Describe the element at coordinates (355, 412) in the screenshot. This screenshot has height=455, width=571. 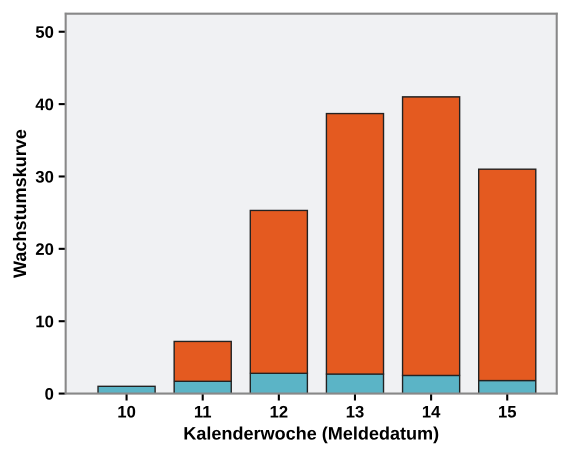
I see `x-tick-label: 13` at that location.